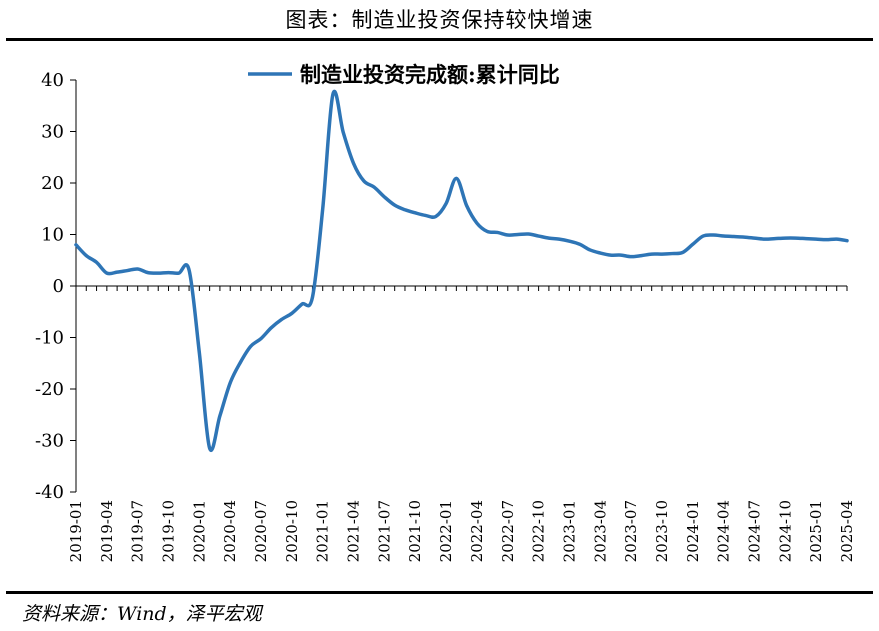  I want to click on x-tick-label: 2021-04, so click(354, 531).